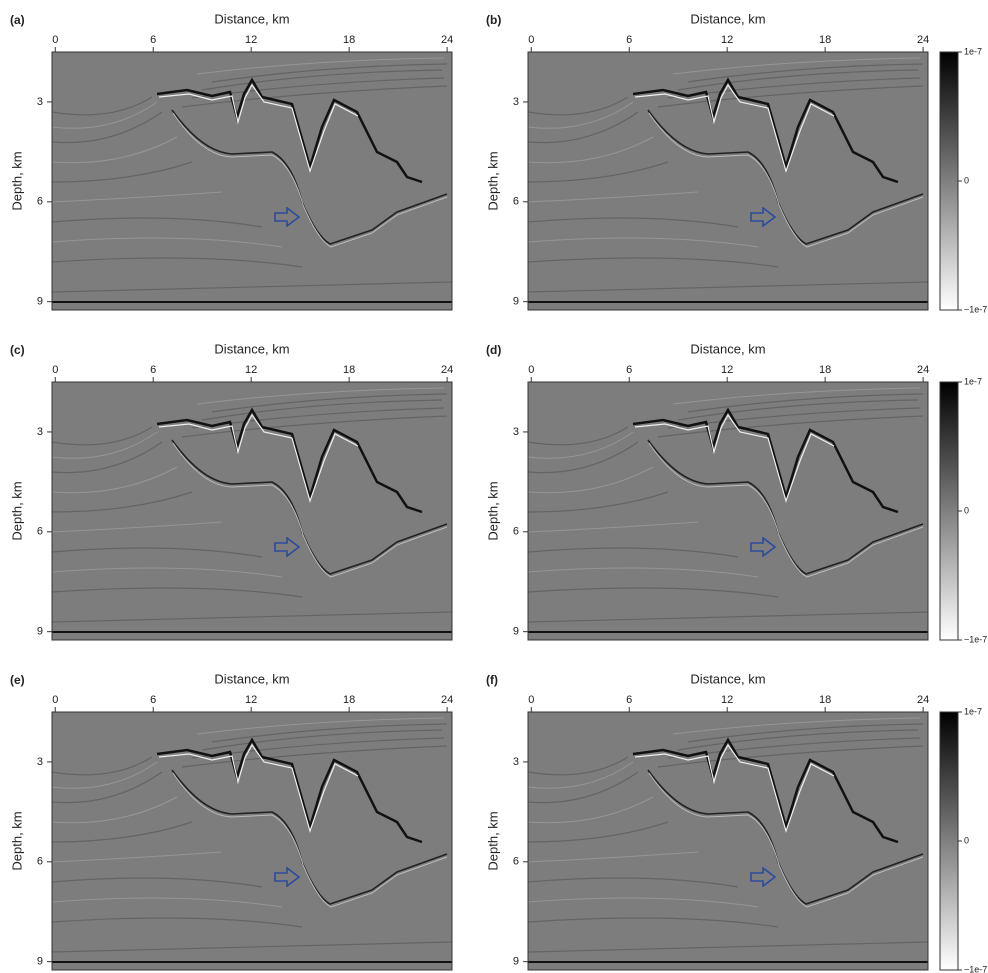  Describe the element at coordinates (493, 350) in the screenshot. I see `panel-label: (d)` at that location.